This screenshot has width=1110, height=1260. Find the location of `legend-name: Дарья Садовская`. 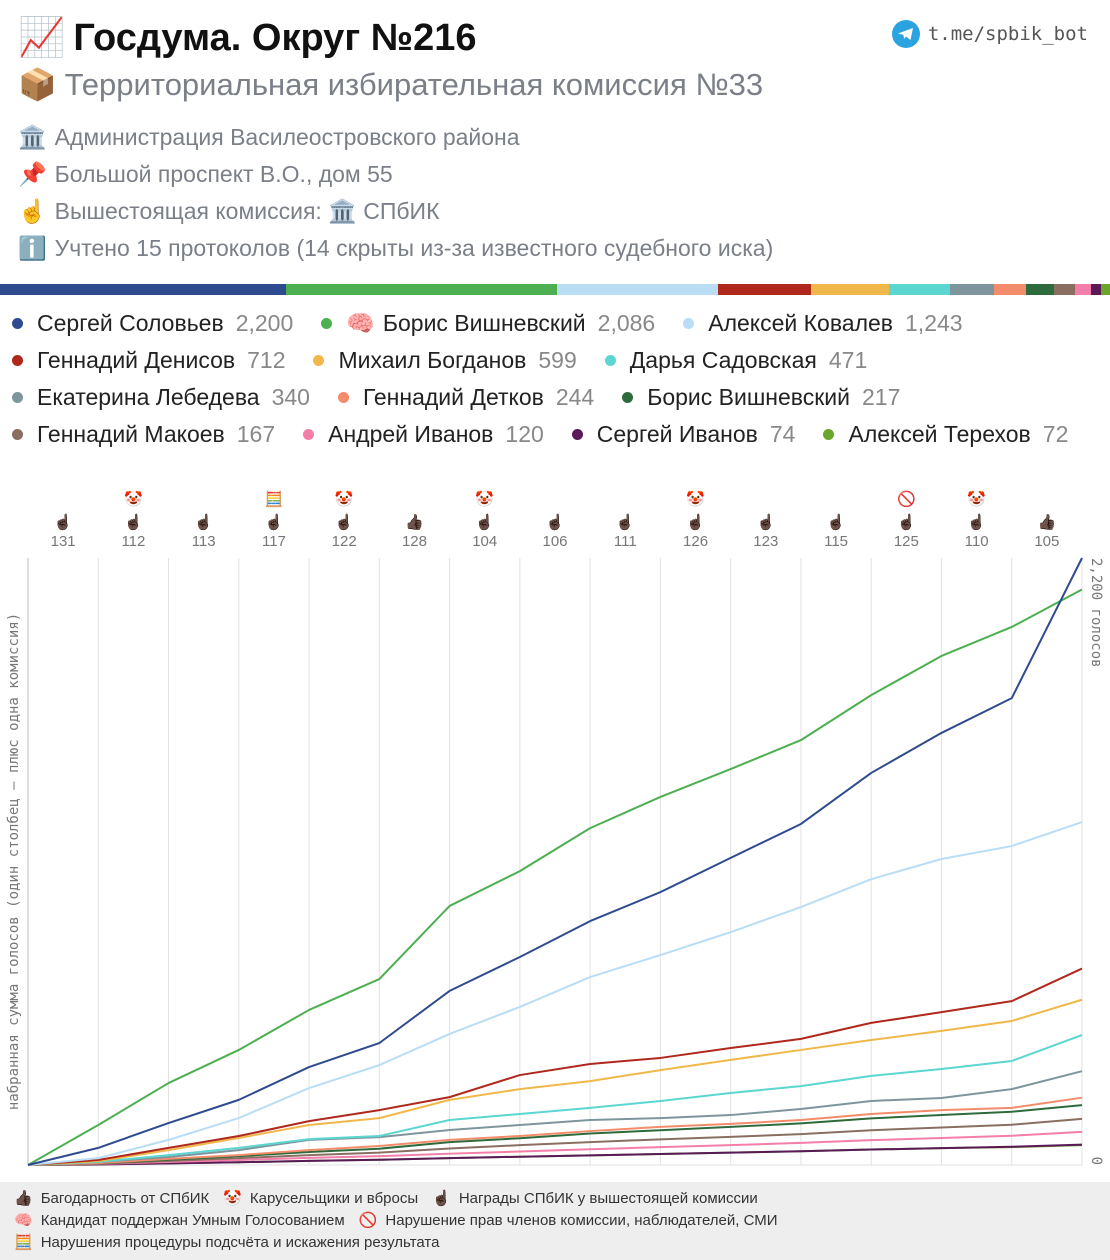

legend-name: Дарья Садовская is located at coordinates (723, 360).